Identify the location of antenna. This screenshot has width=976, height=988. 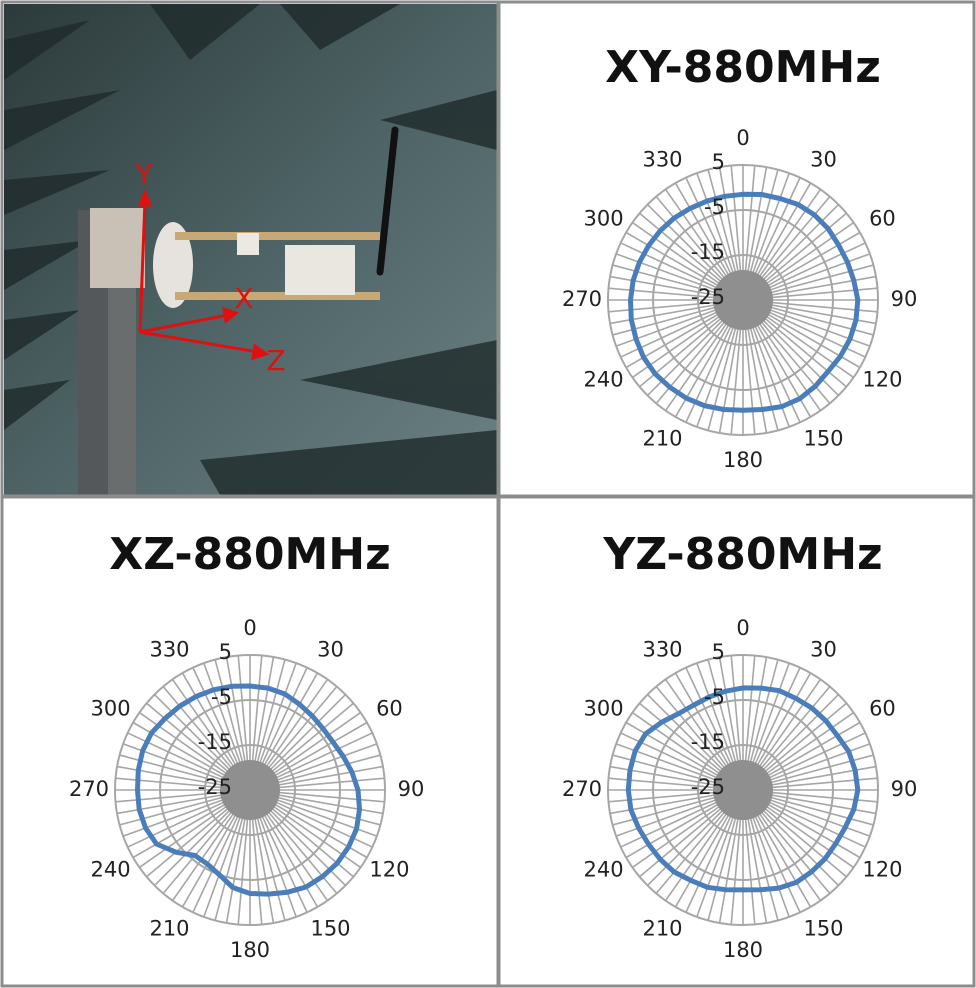
(387, 201).